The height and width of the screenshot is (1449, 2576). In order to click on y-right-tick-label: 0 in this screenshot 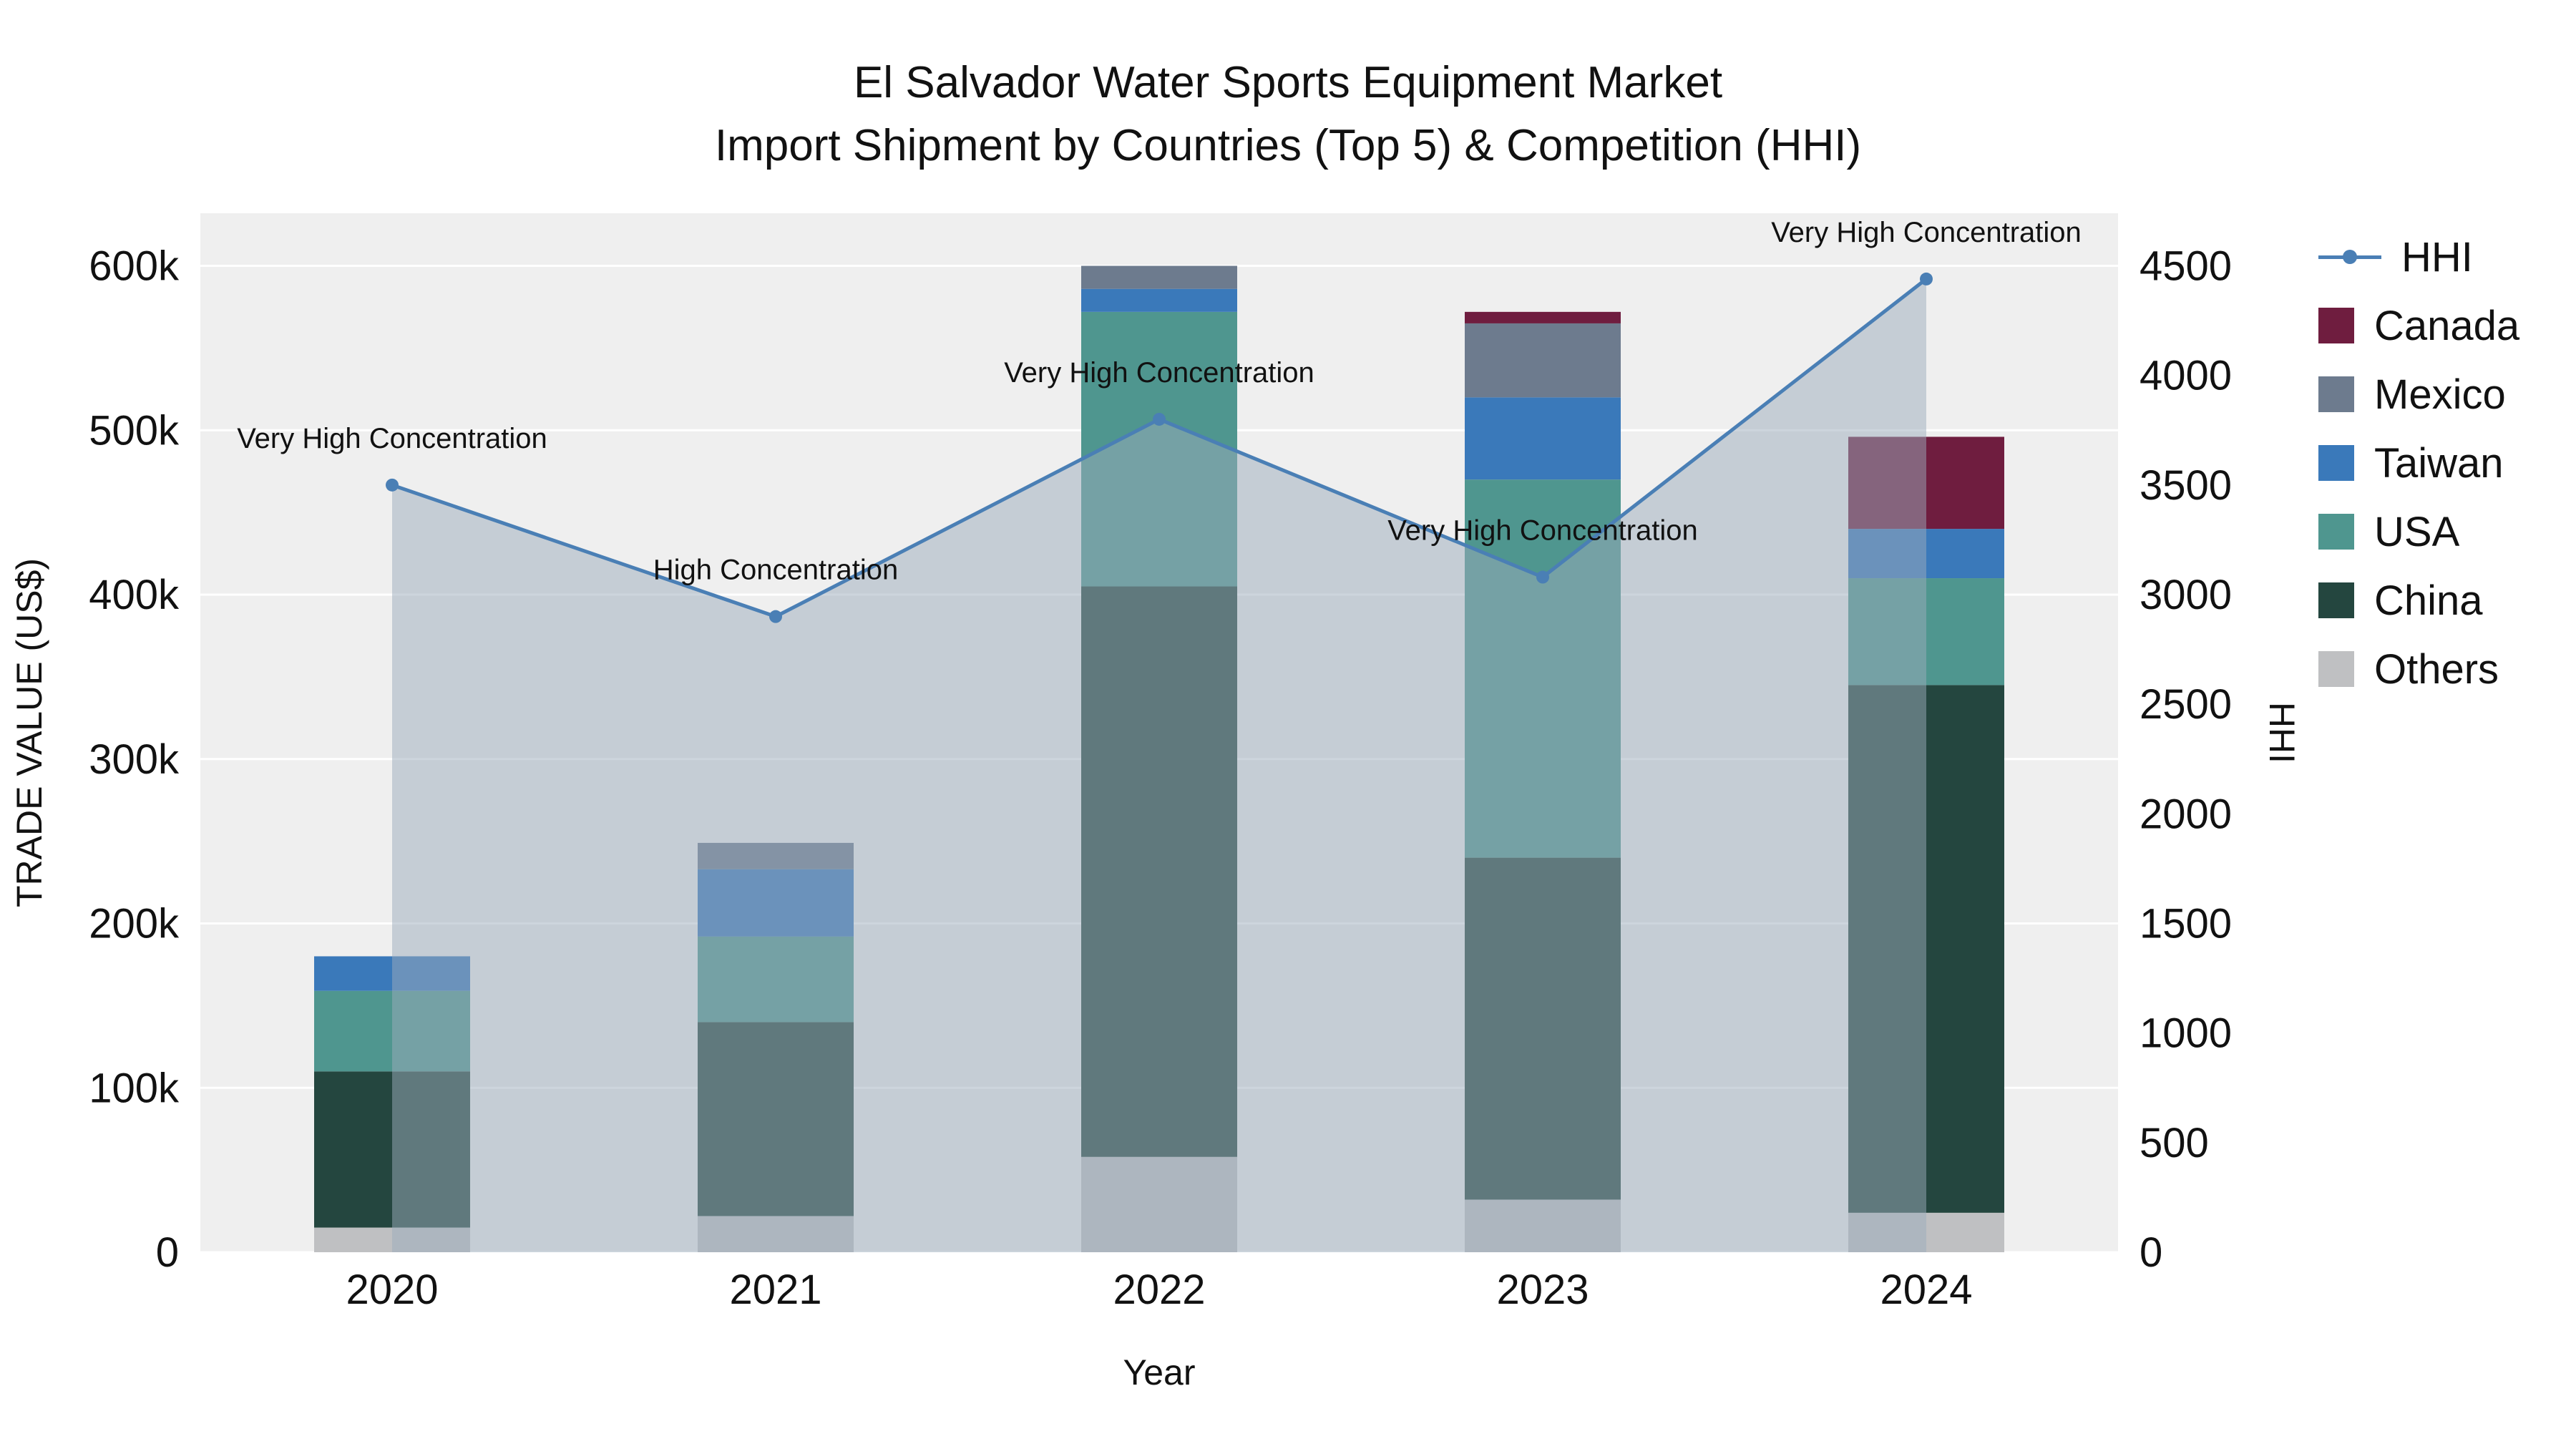, I will do `click(2151, 1252)`.